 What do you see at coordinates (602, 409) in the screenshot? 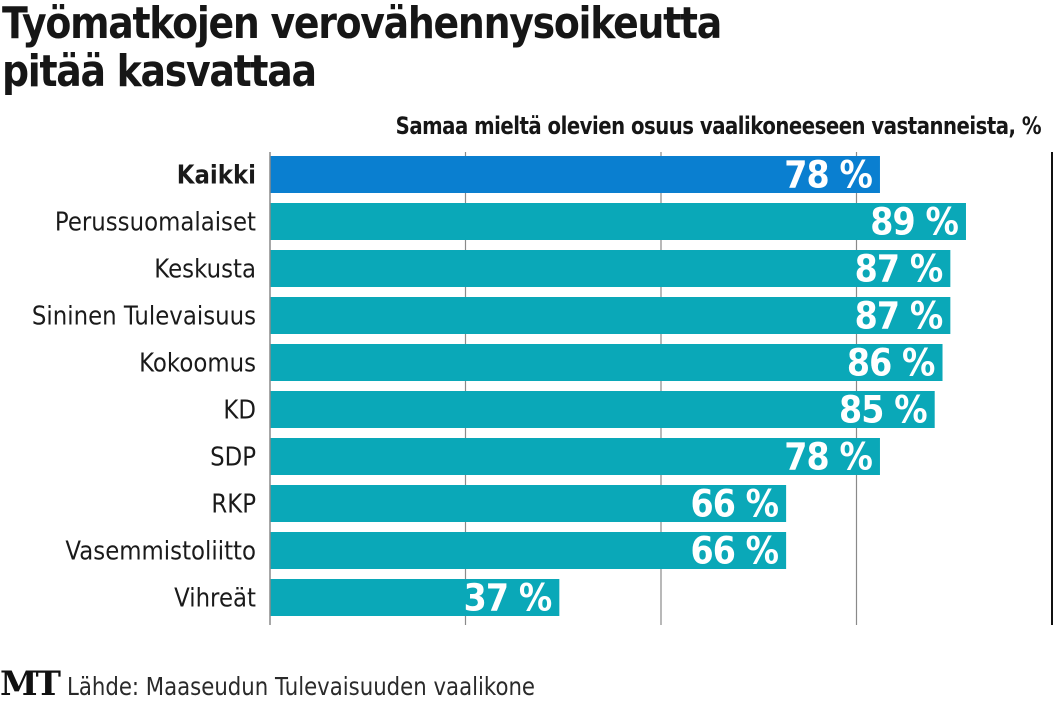
I see `bar-kd` at bounding box center [602, 409].